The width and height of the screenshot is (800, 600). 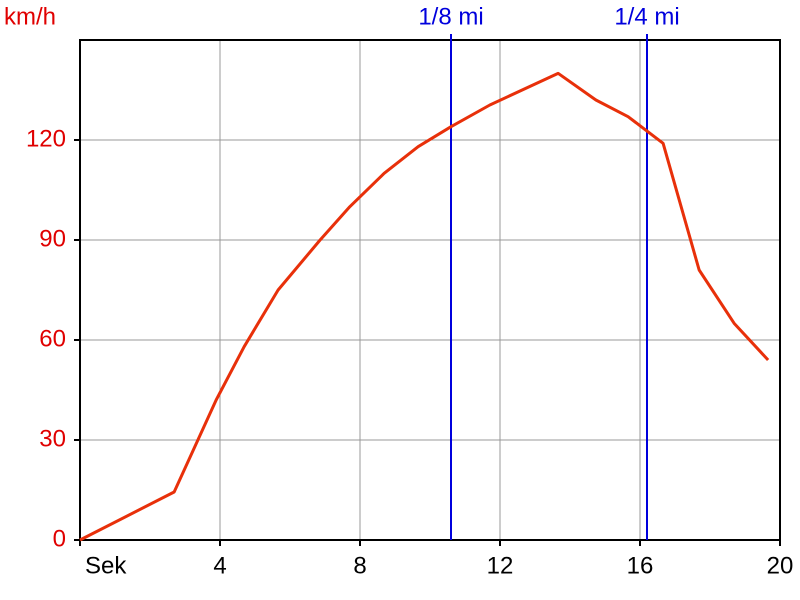 What do you see at coordinates (106, 565) in the screenshot?
I see `x-tick-label: Sek` at bounding box center [106, 565].